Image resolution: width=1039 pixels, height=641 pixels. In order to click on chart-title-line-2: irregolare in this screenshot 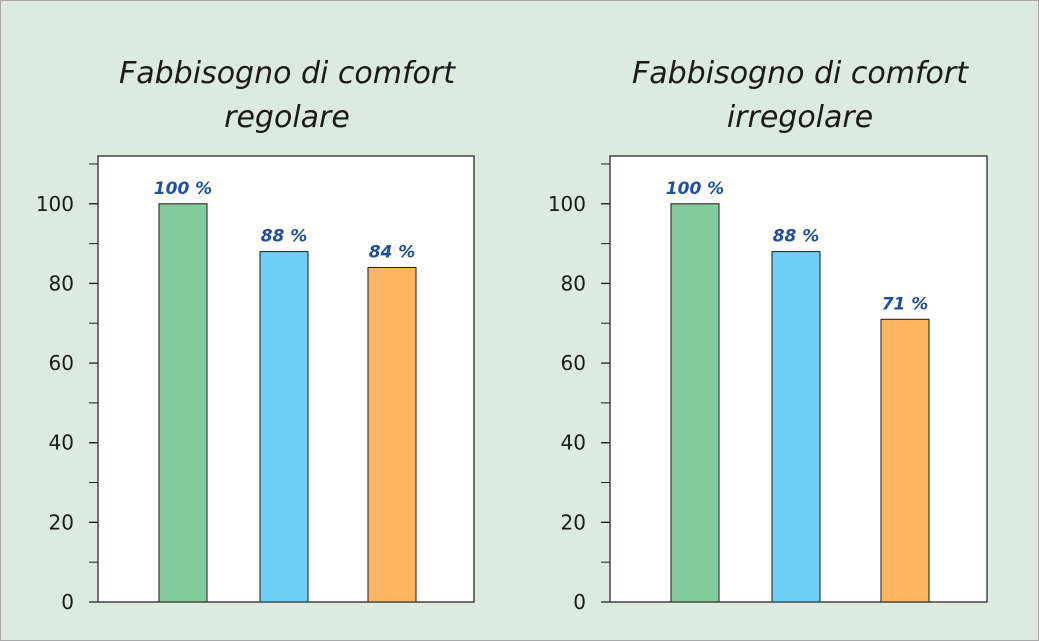, I will do `click(800, 117)`.